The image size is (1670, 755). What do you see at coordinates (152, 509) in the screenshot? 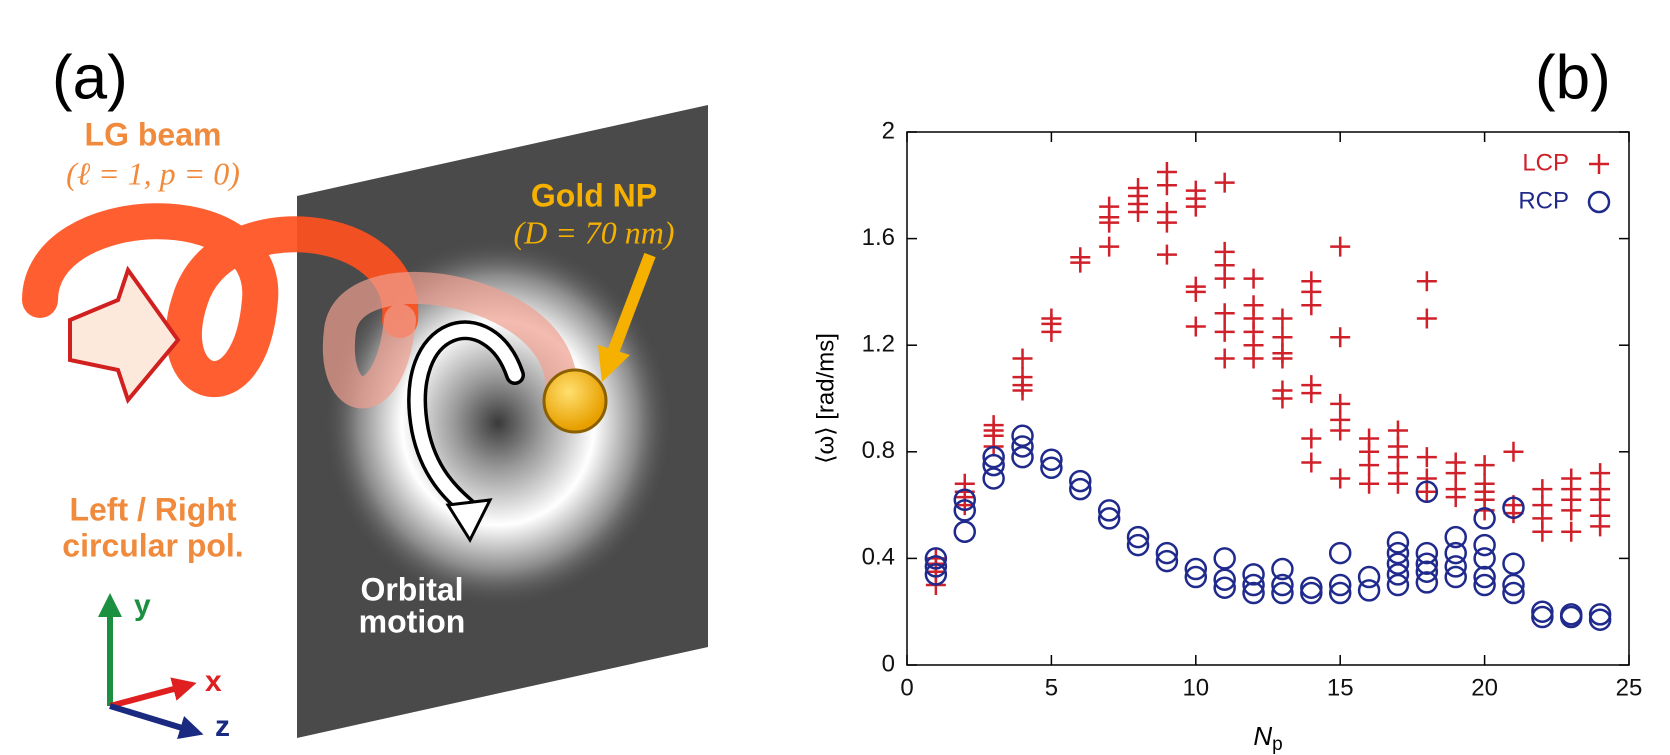
I see `polarization-line: Left / Right` at bounding box center [152, 509].